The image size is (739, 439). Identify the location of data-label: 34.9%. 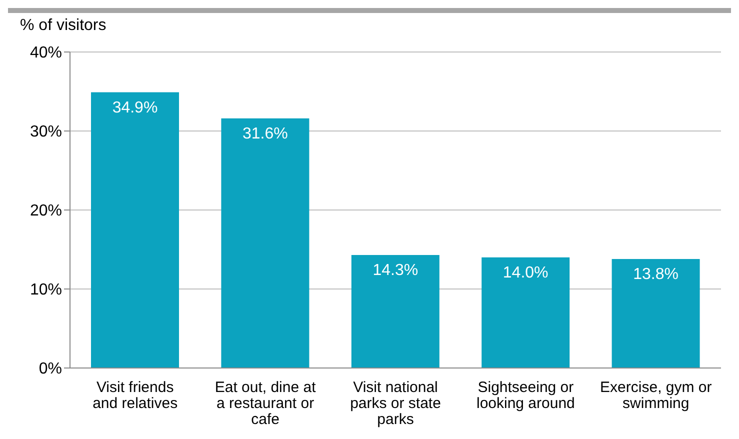
(135, 107).